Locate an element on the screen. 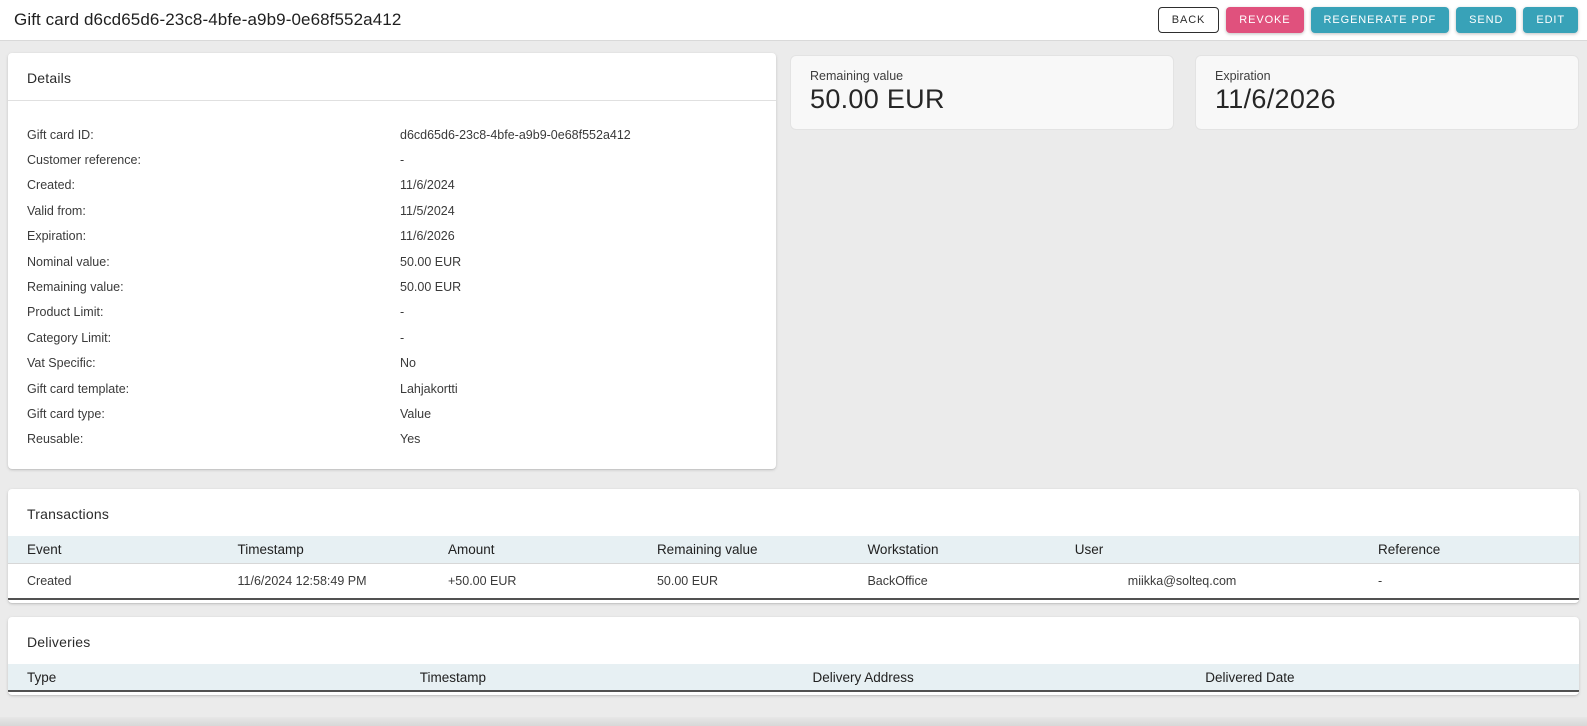  divider is located at coordinates (392, 100).